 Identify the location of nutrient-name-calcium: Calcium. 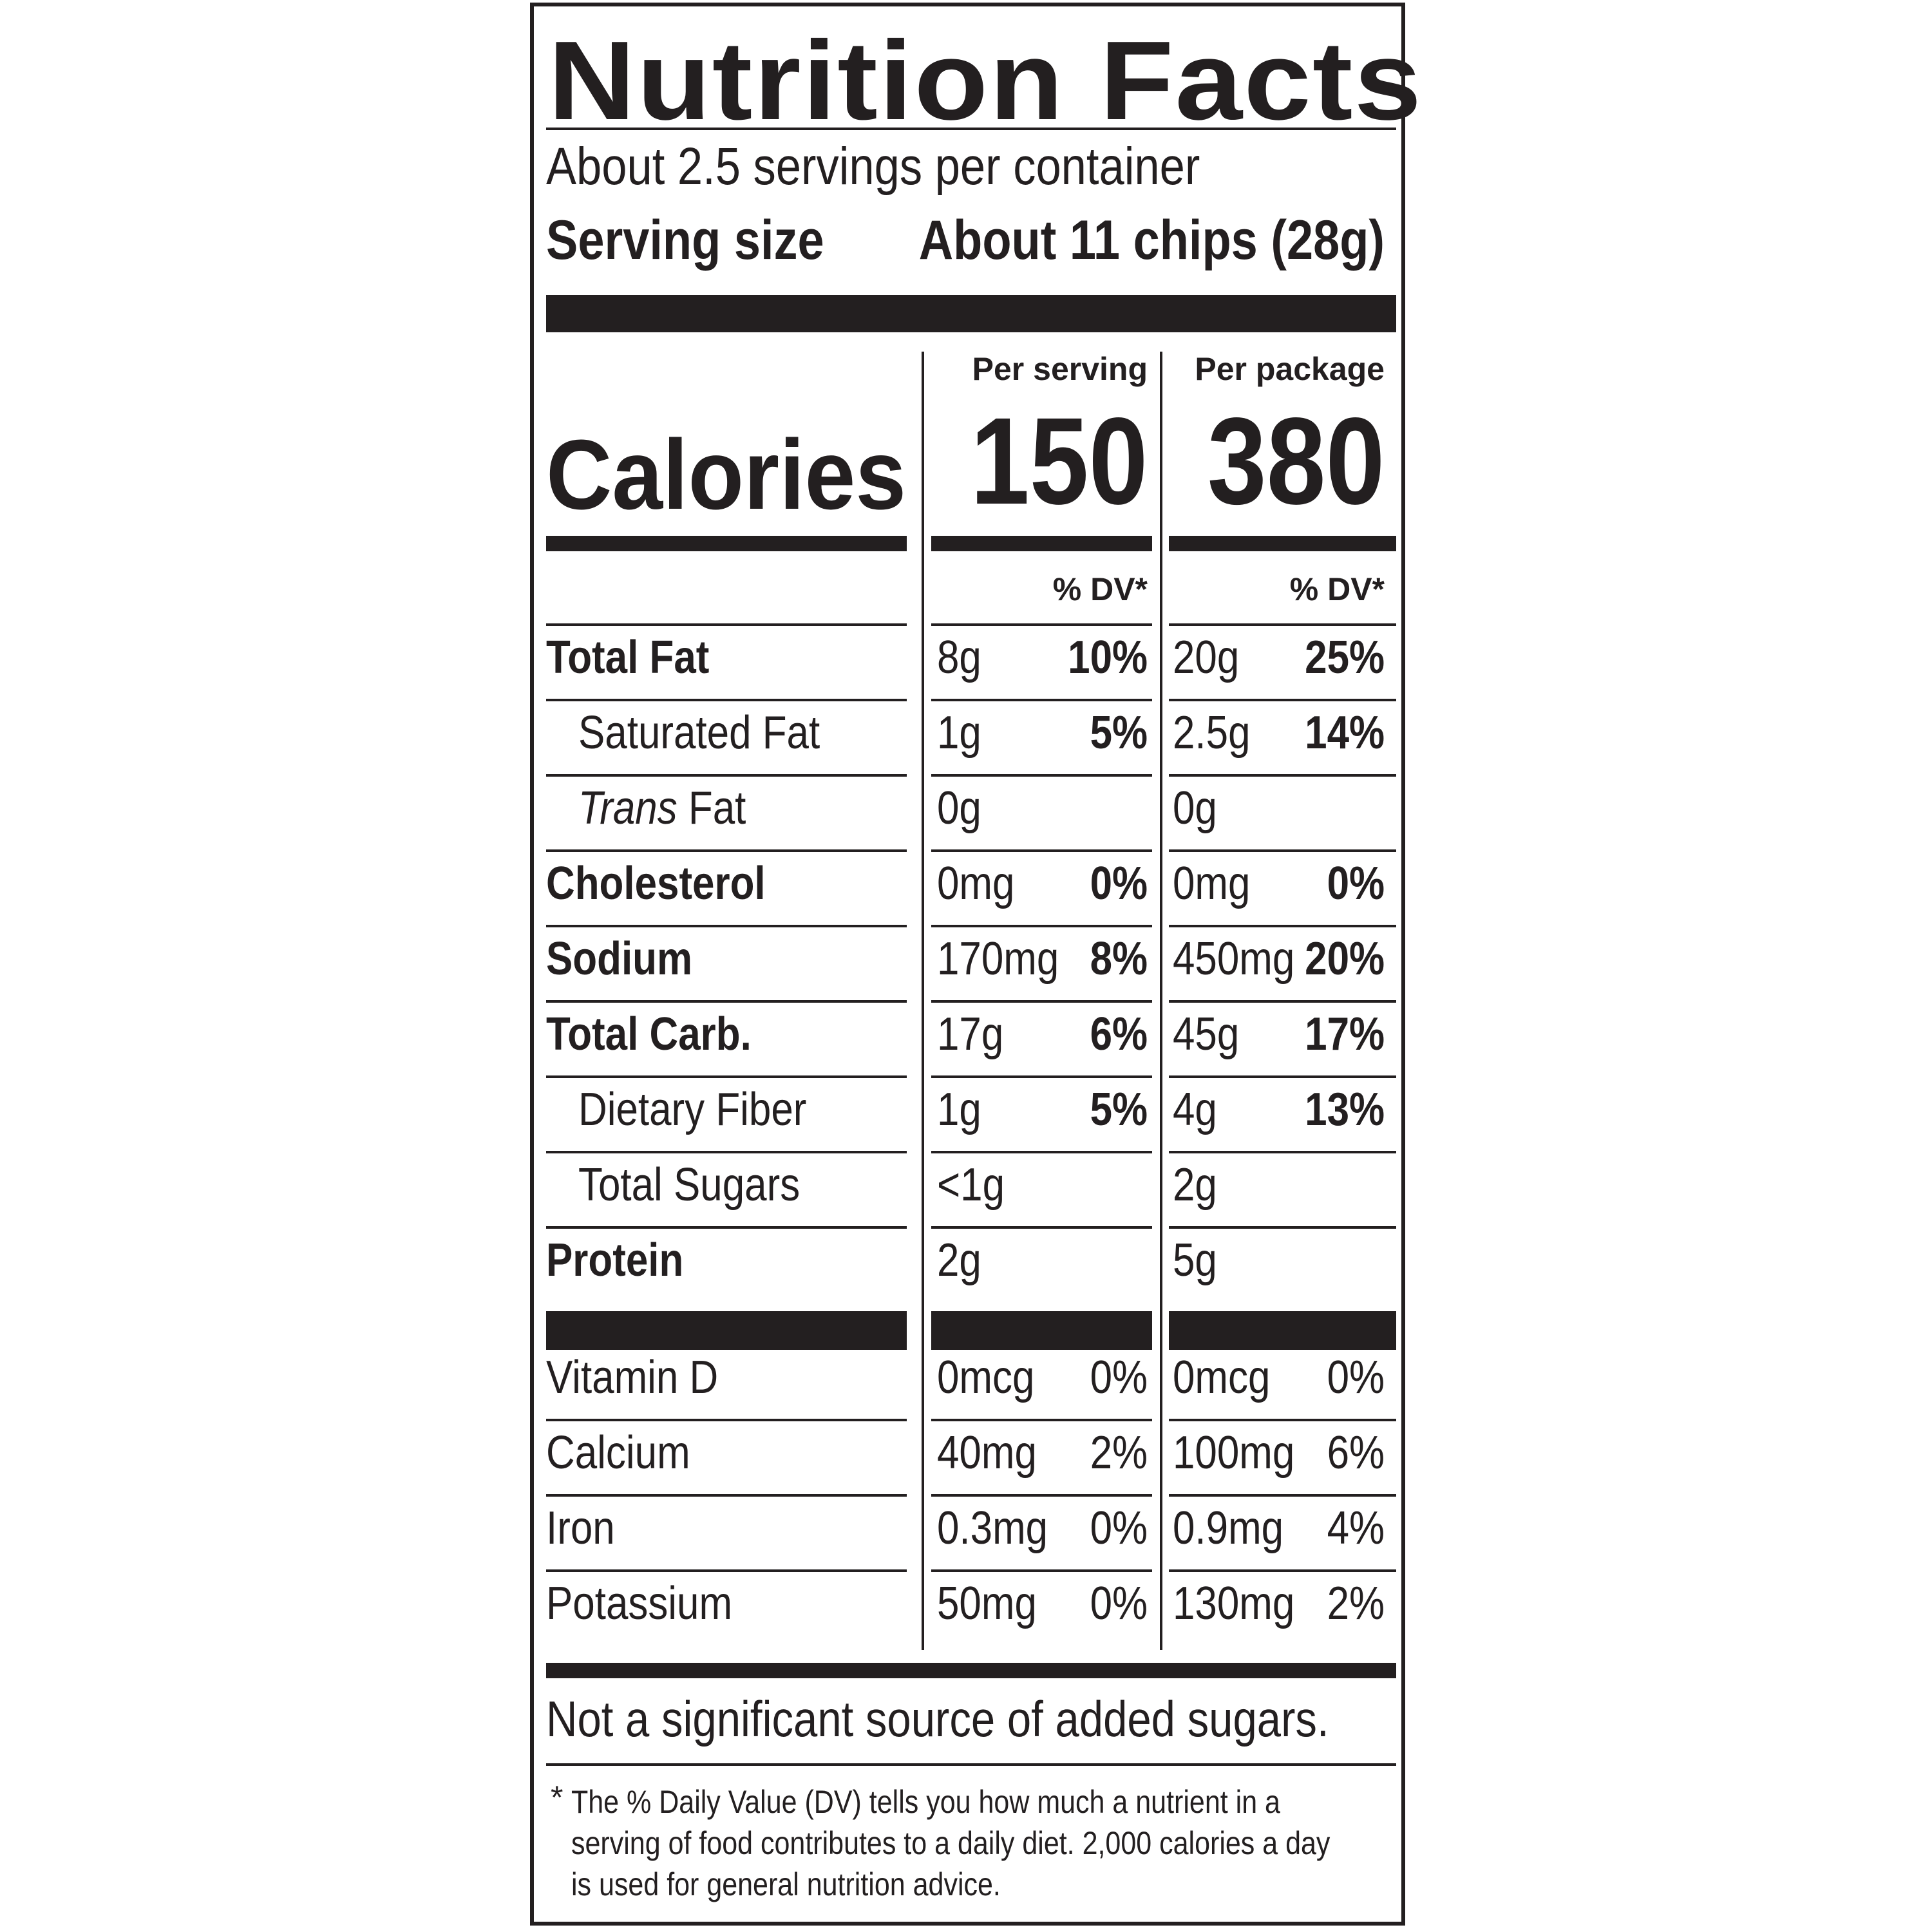
(618, 1453).